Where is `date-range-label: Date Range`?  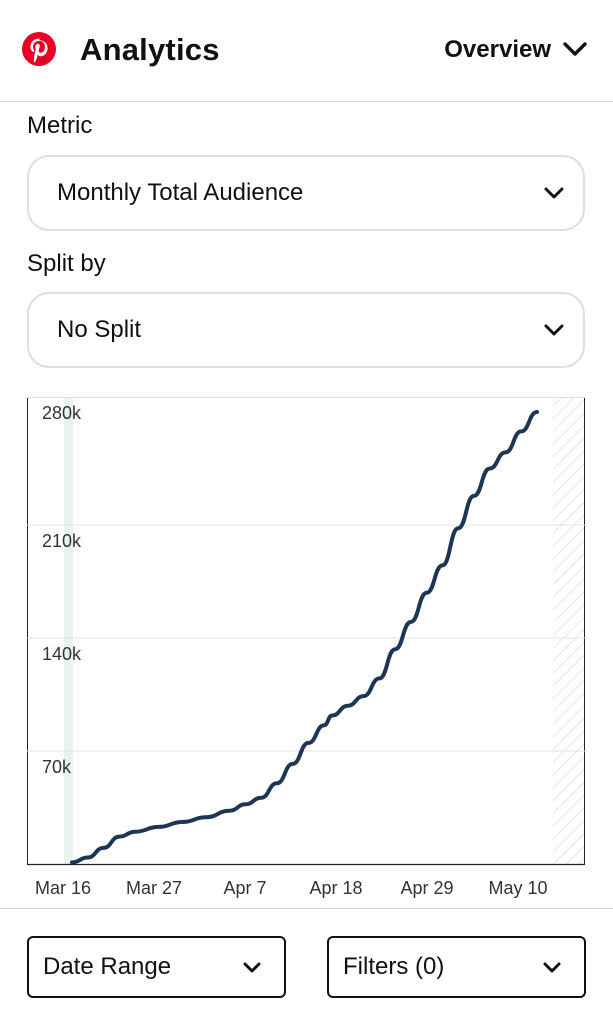 date-range-label: Date Range is located at coordinates (107, 966).